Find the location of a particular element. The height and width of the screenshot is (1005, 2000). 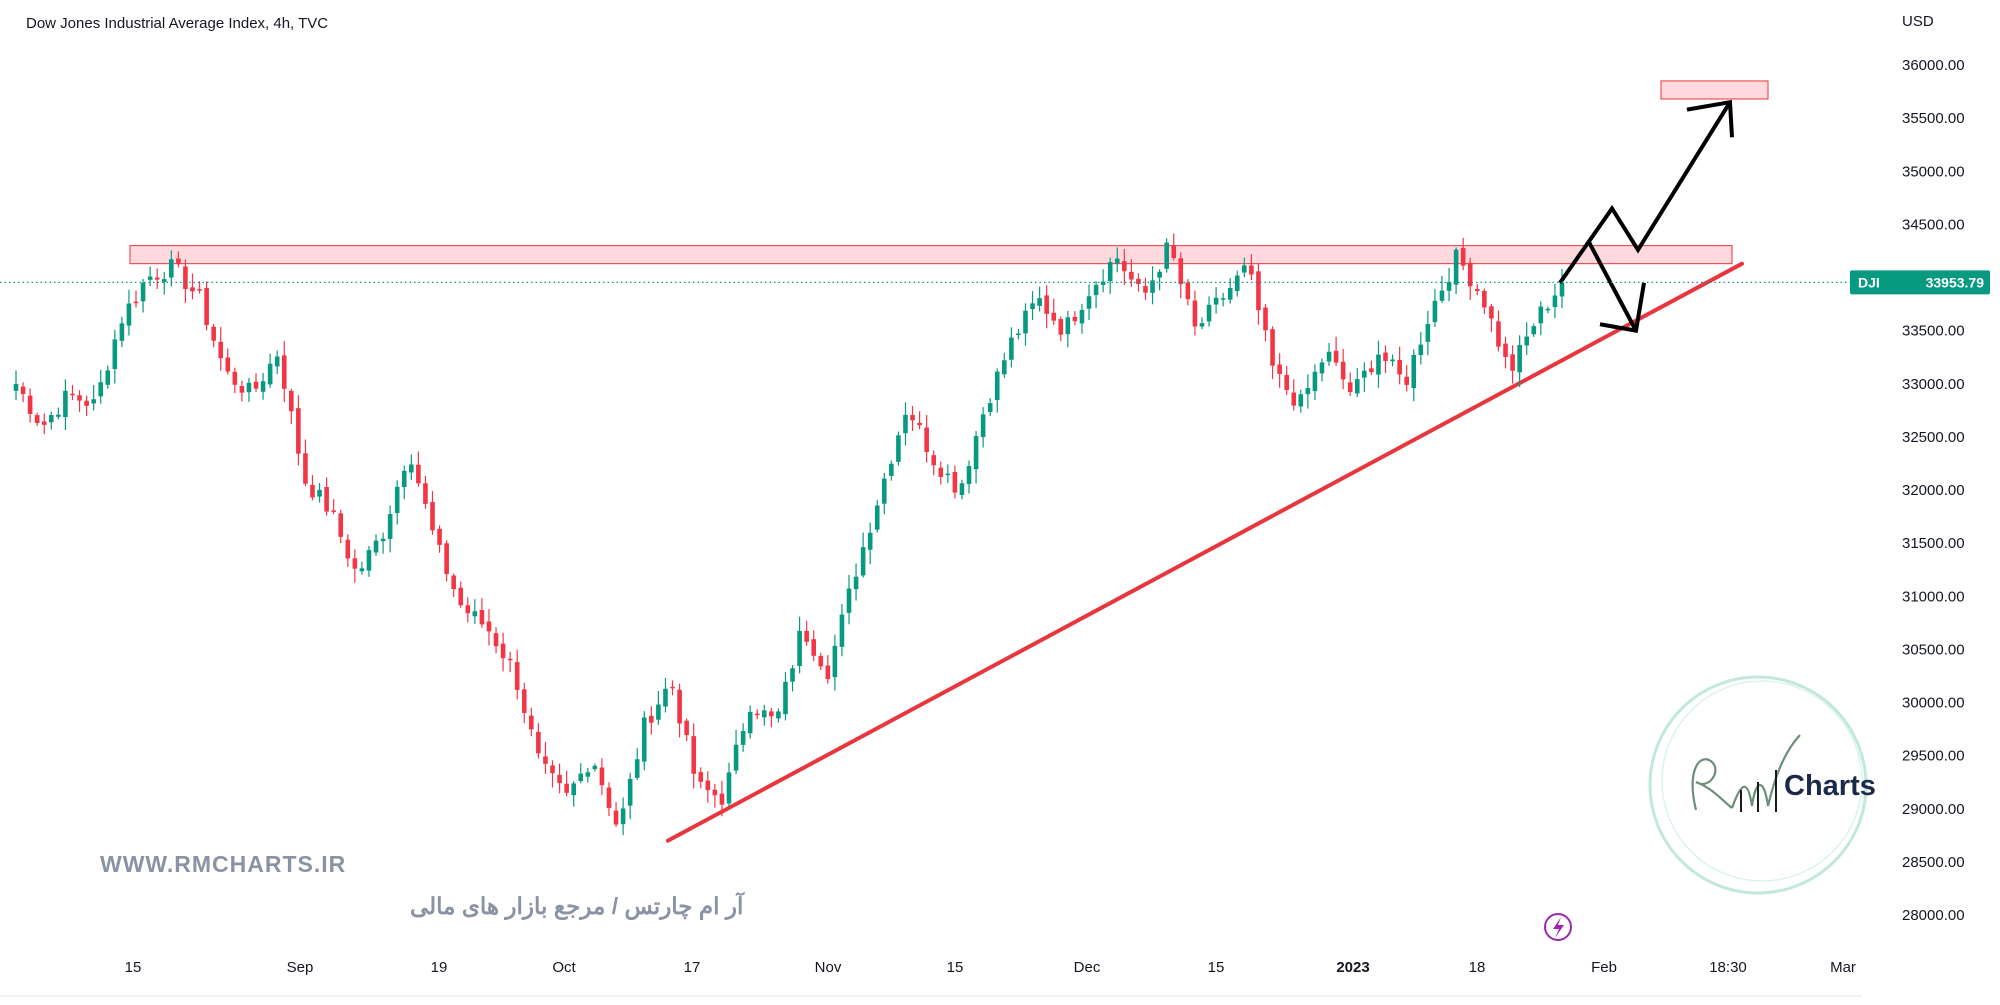

pullback-arrow is located at coordinates (1612, 285).